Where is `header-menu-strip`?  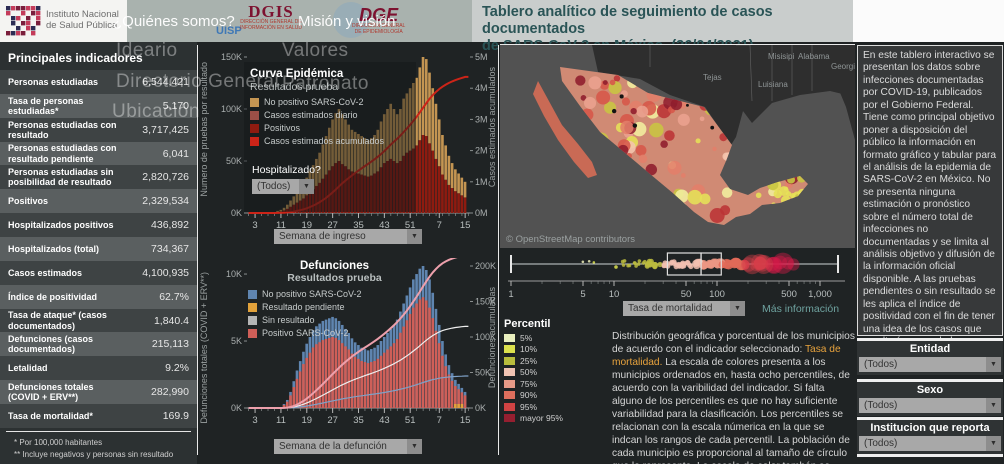
header-menu-strip is located at coordinates (299, 21).